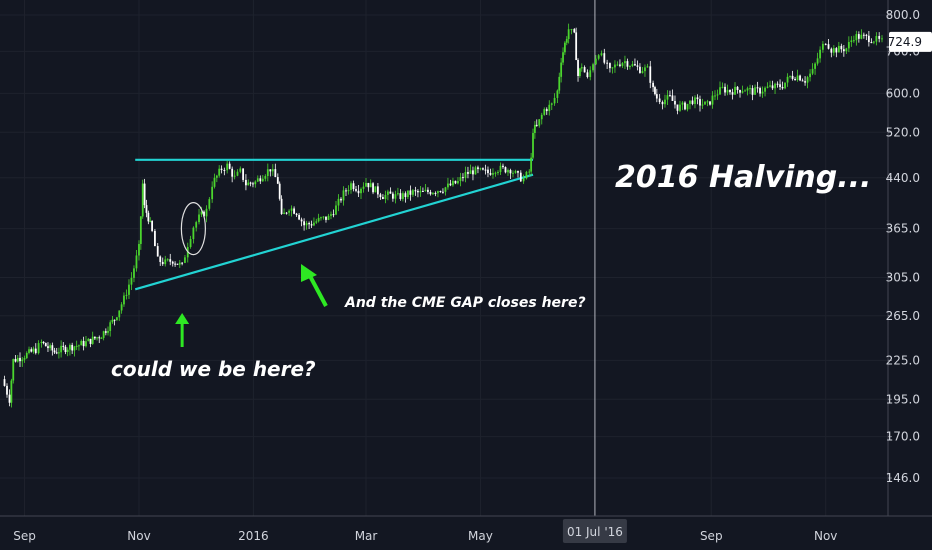  I want to click on price-tick-label: 600.0, so click(903, 93).